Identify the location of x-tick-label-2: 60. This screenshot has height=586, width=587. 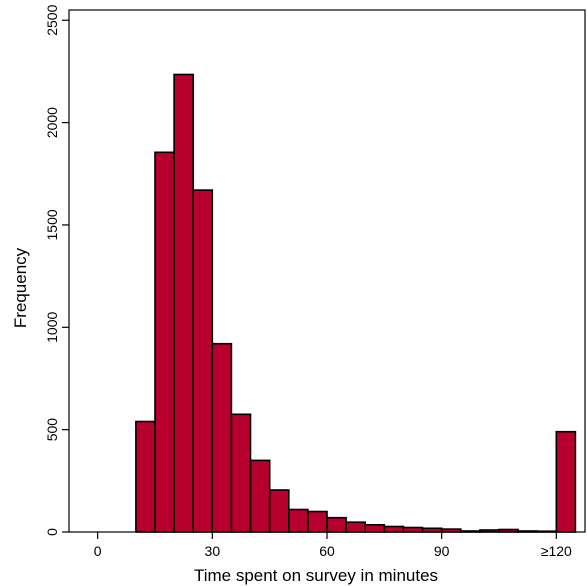
(327, 551).